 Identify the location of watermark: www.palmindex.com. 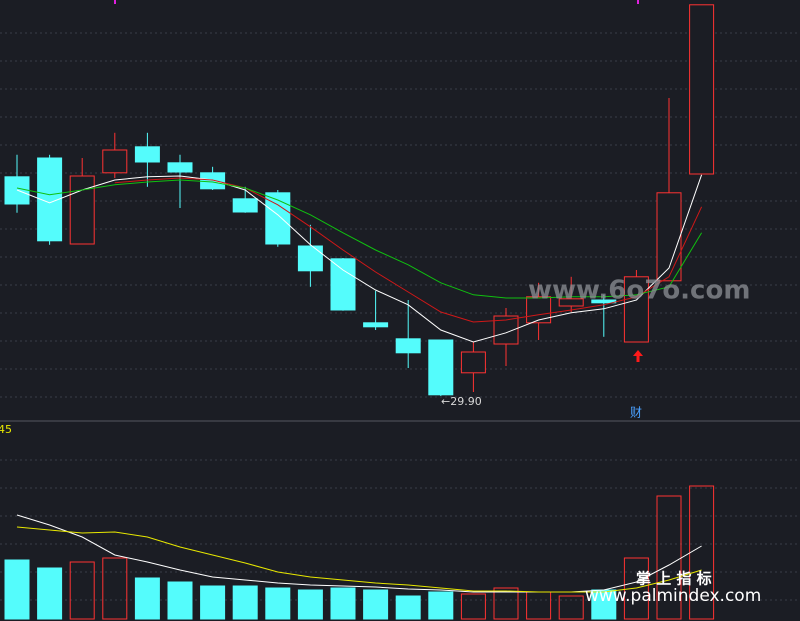
(673, 596).